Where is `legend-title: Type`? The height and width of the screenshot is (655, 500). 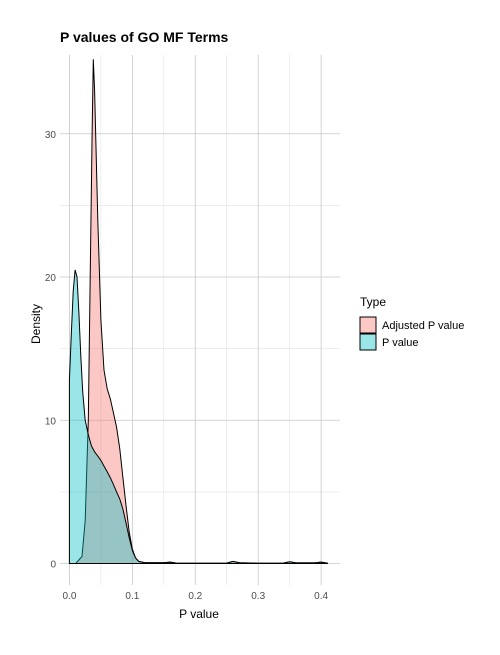
legend-title: Type is located at coordinates (373, 302).